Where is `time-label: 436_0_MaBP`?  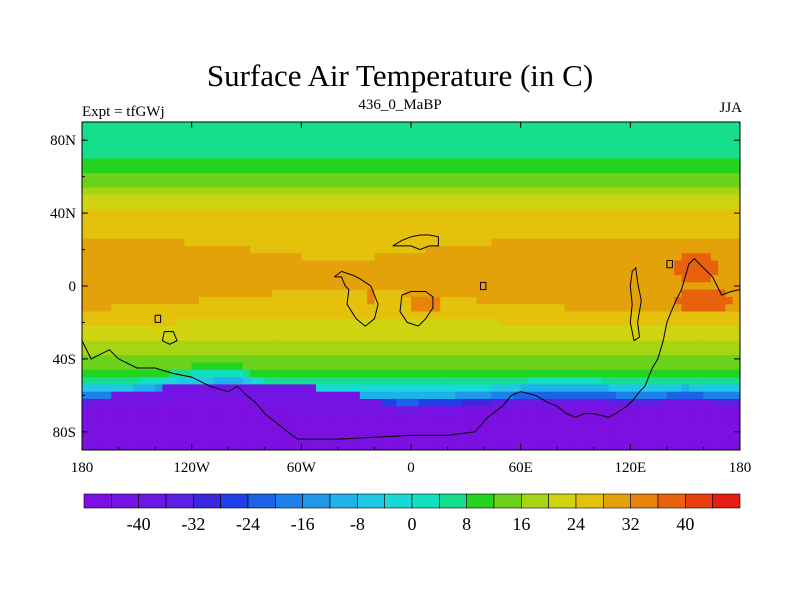 time-label: 436_0_MaBP is located at coordinates (400, 105).